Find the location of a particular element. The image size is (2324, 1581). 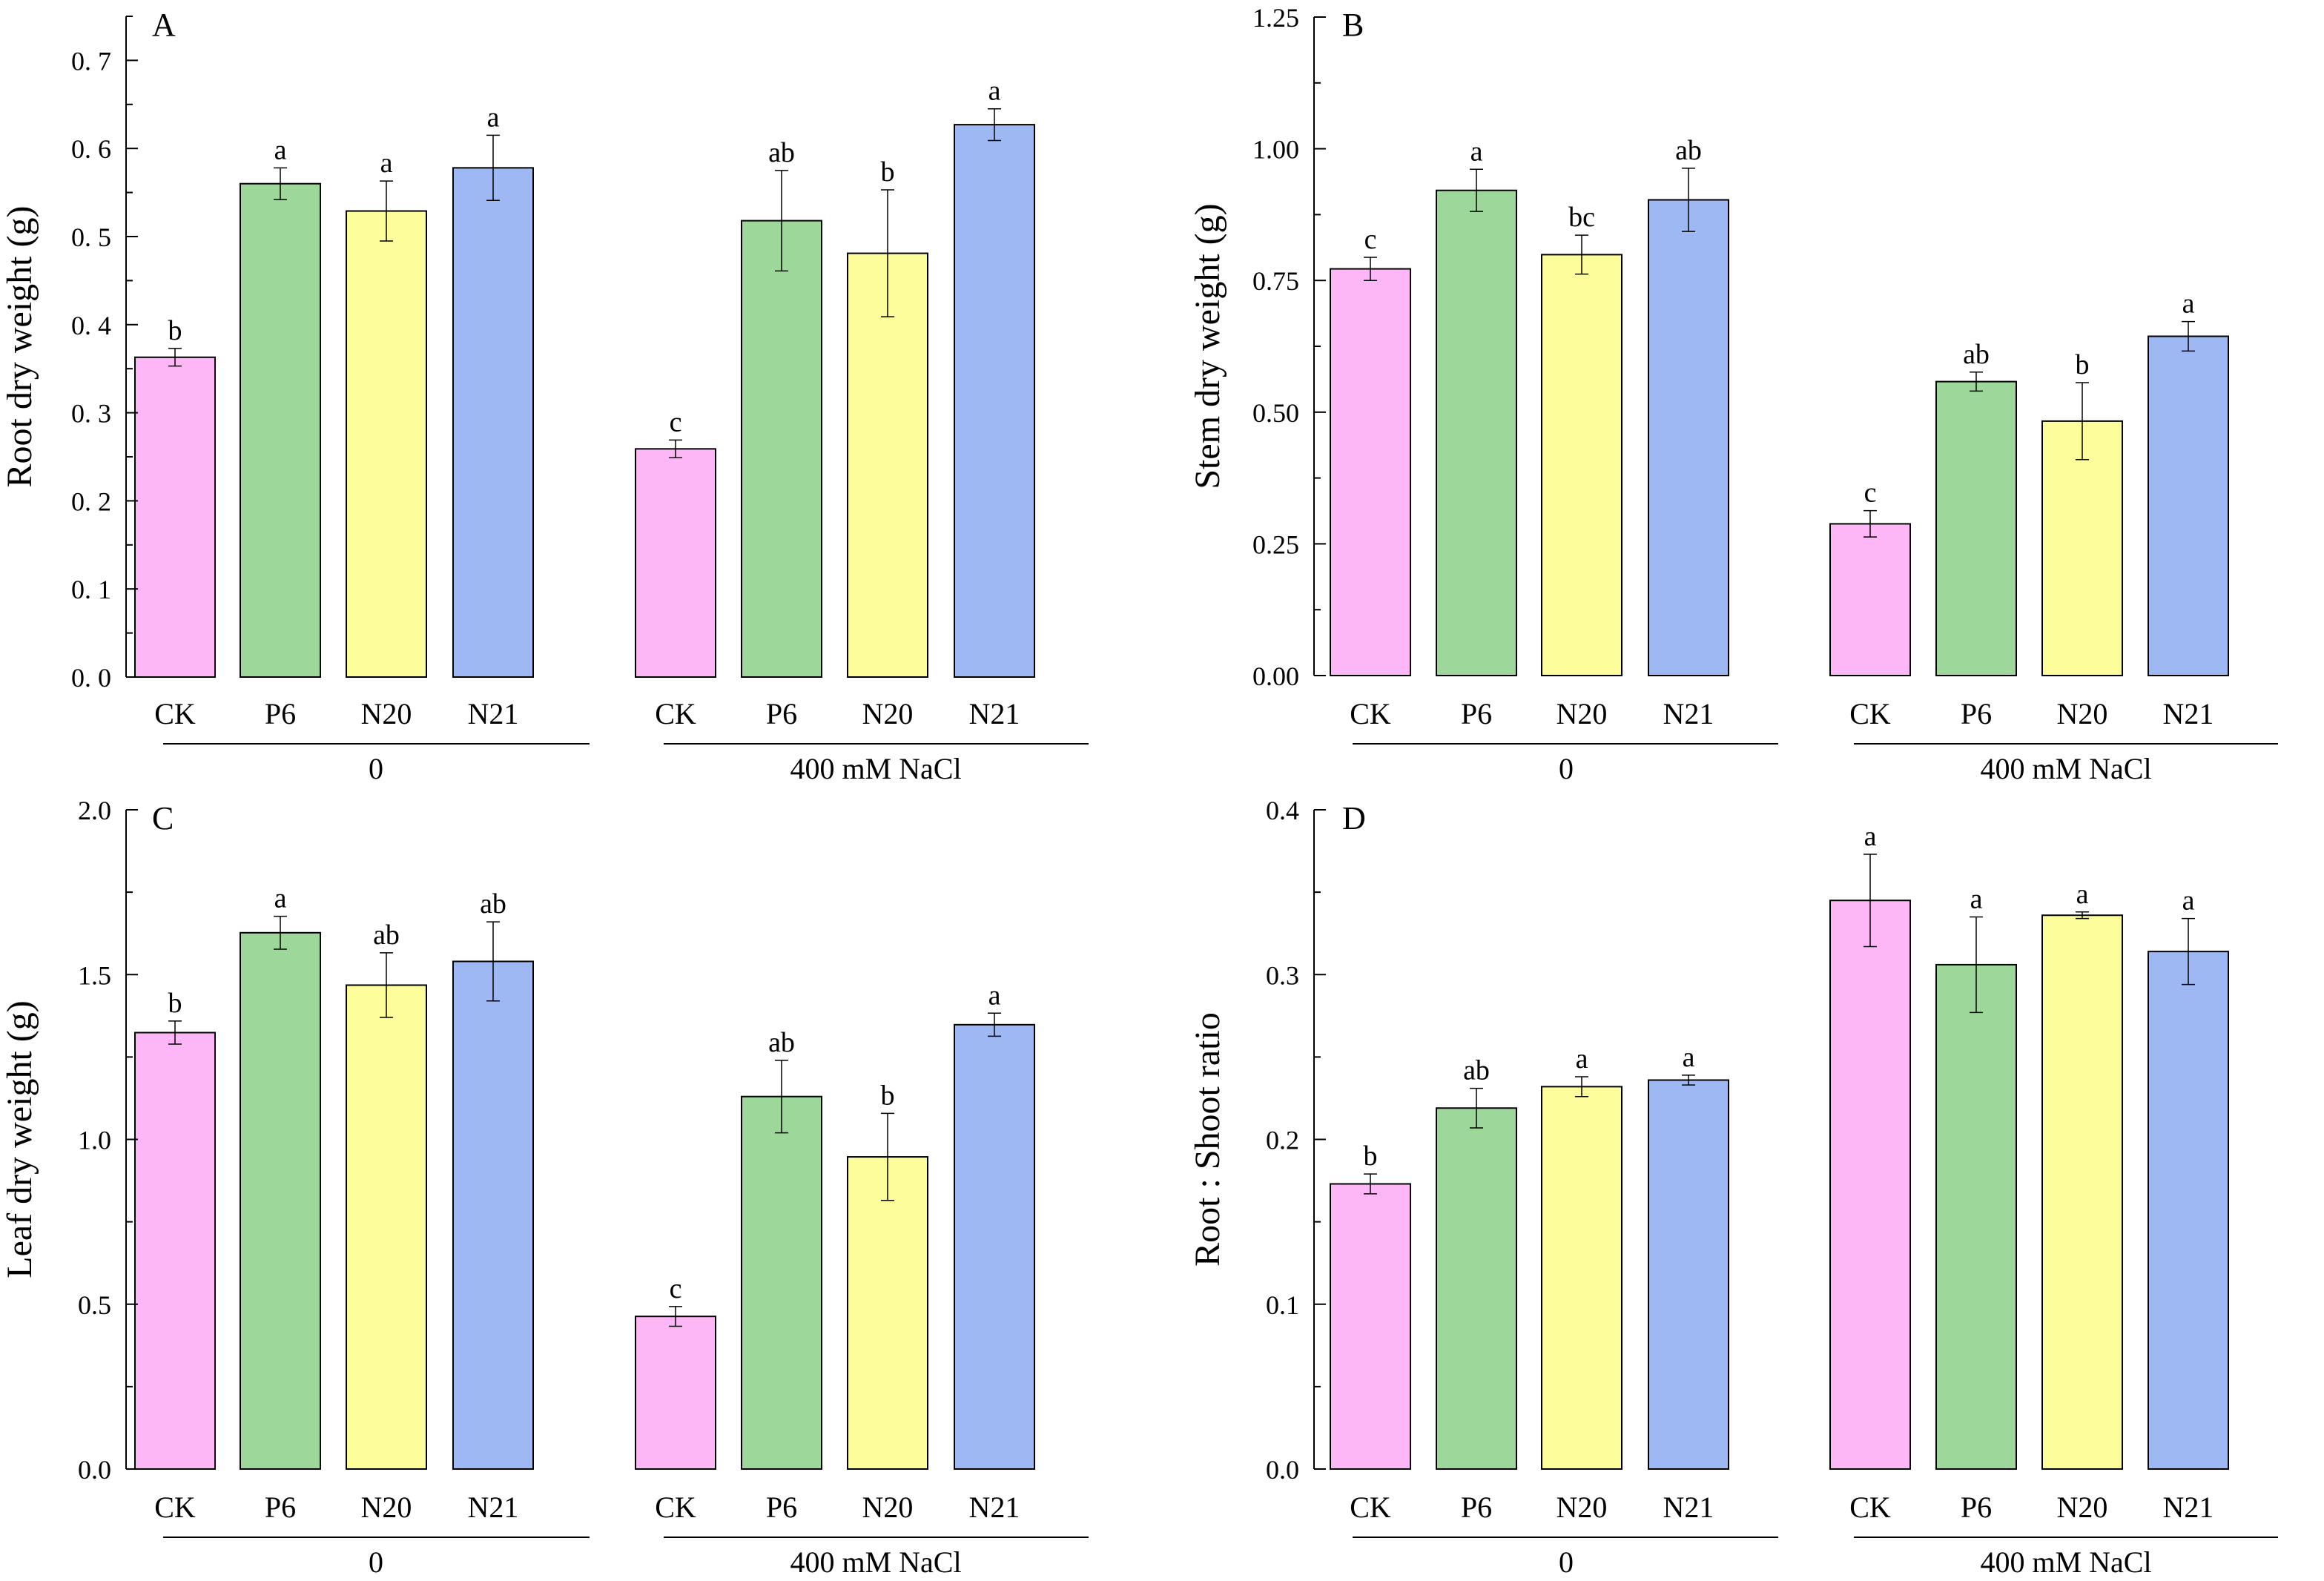

y-axis-label: Root dry weight (g) is located at coordinates (19, 347).